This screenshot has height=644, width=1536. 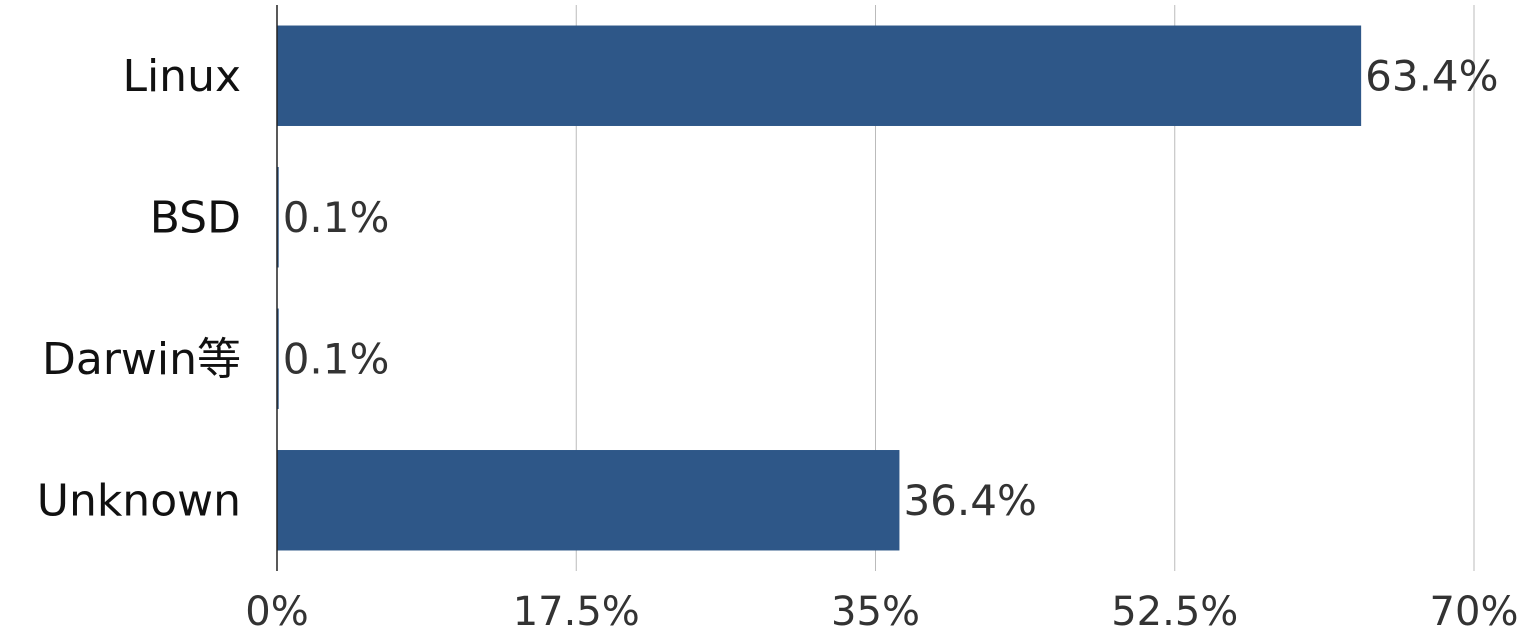 I want to click on x-tick-label: 0%, so click(x=276, y=612).